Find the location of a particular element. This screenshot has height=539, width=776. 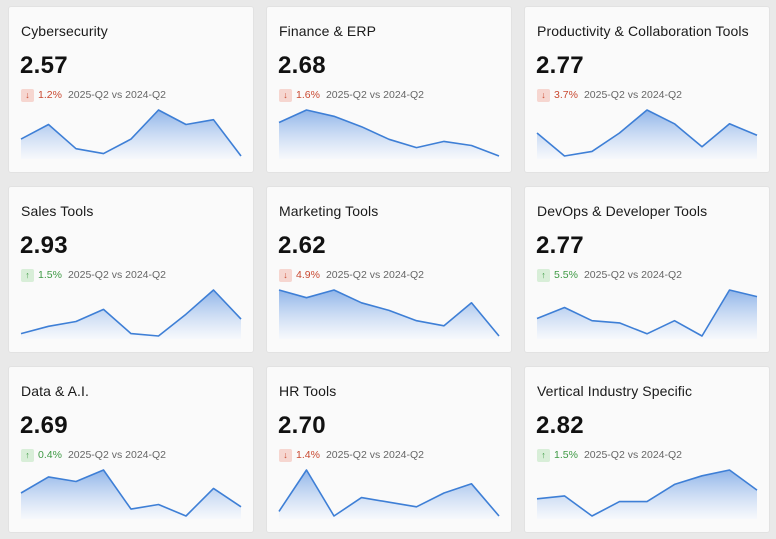

change-row: ↓ 4.9% 2025-Q2 vs 2024-Q2 is located at coordinates (351, 275).